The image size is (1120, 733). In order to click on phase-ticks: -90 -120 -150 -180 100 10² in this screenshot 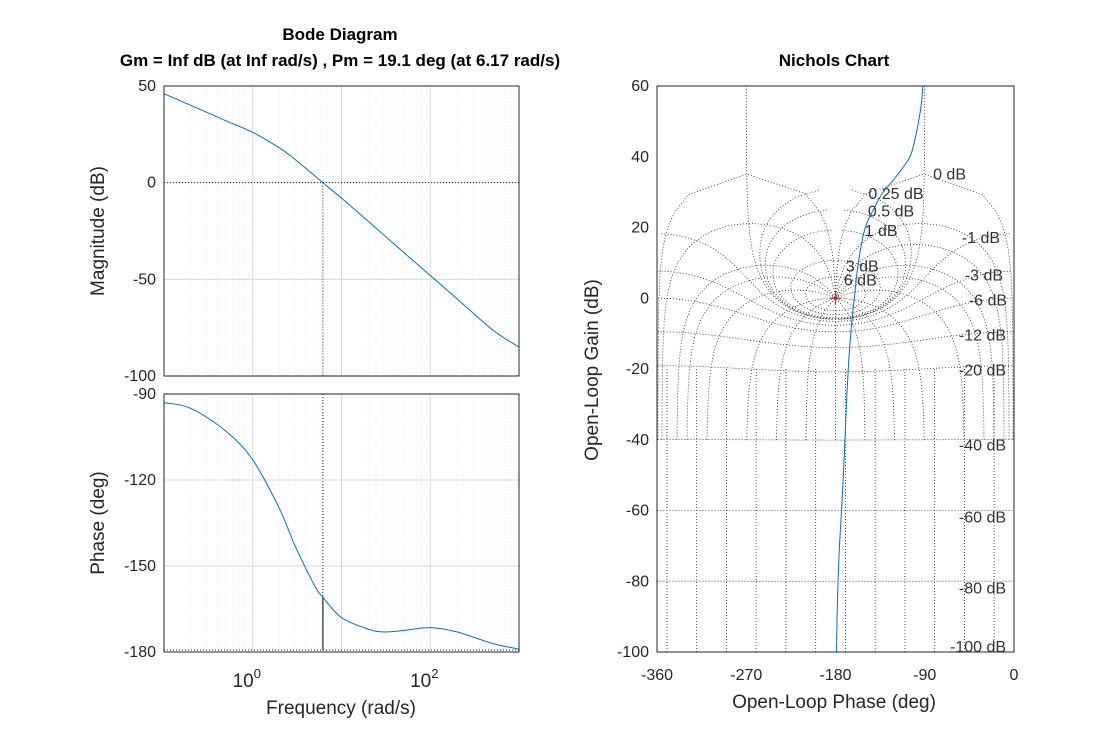, I will do `click(281, 539)`.